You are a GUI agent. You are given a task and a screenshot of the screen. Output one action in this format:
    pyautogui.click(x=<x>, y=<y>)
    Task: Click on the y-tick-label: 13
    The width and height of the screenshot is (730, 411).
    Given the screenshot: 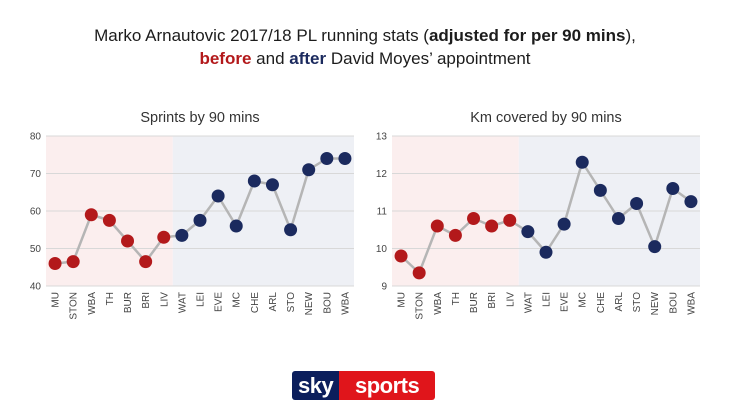 What is the action you would take?
    pyautogui.click(x=382, y=137)
    